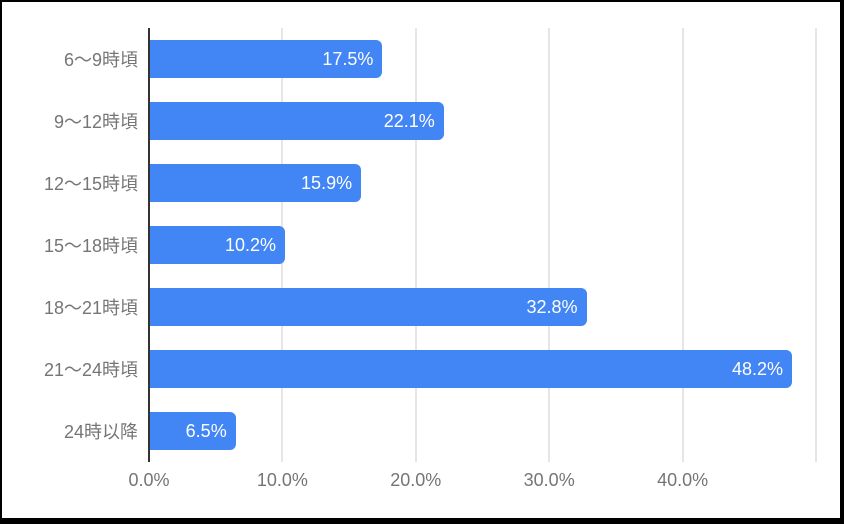 The height and width of the screenshot is (524, 844). I want to click on bar-value-label: 6.5%, so click(206, 430).